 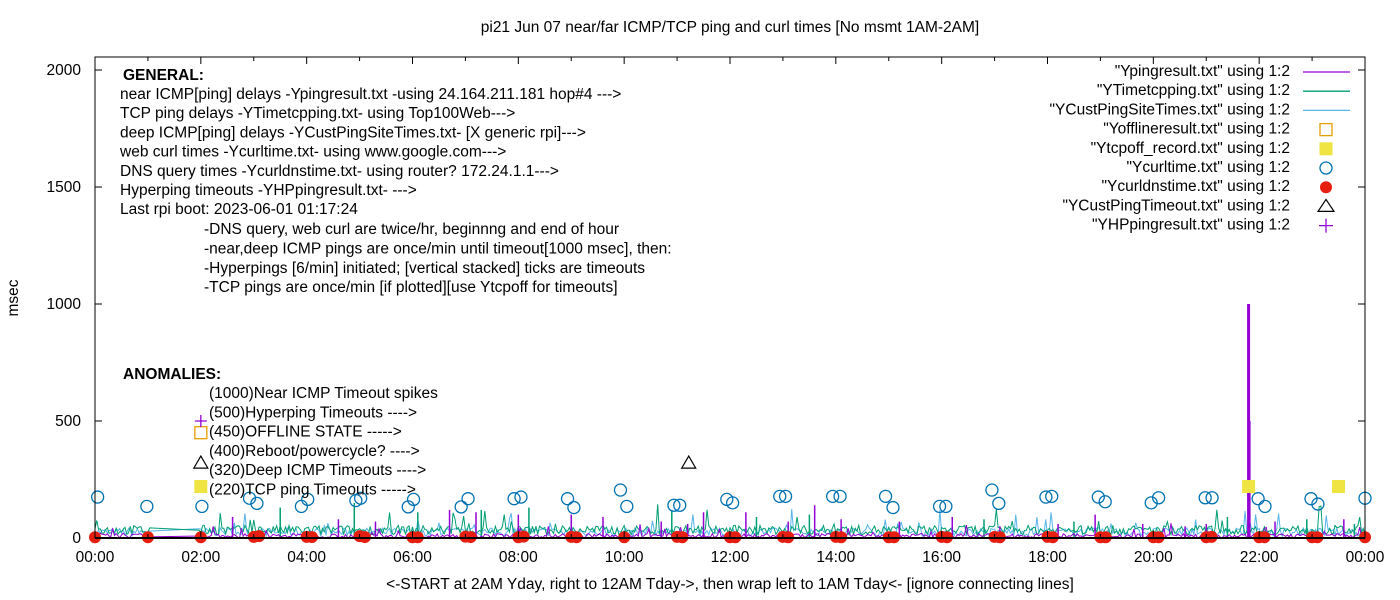 What do you see at coordinates (1196, 129) in the screenshot?
I see `legend-label: "Yofflineresult.txt" using 1:2` at bounding box center [1196, 129].